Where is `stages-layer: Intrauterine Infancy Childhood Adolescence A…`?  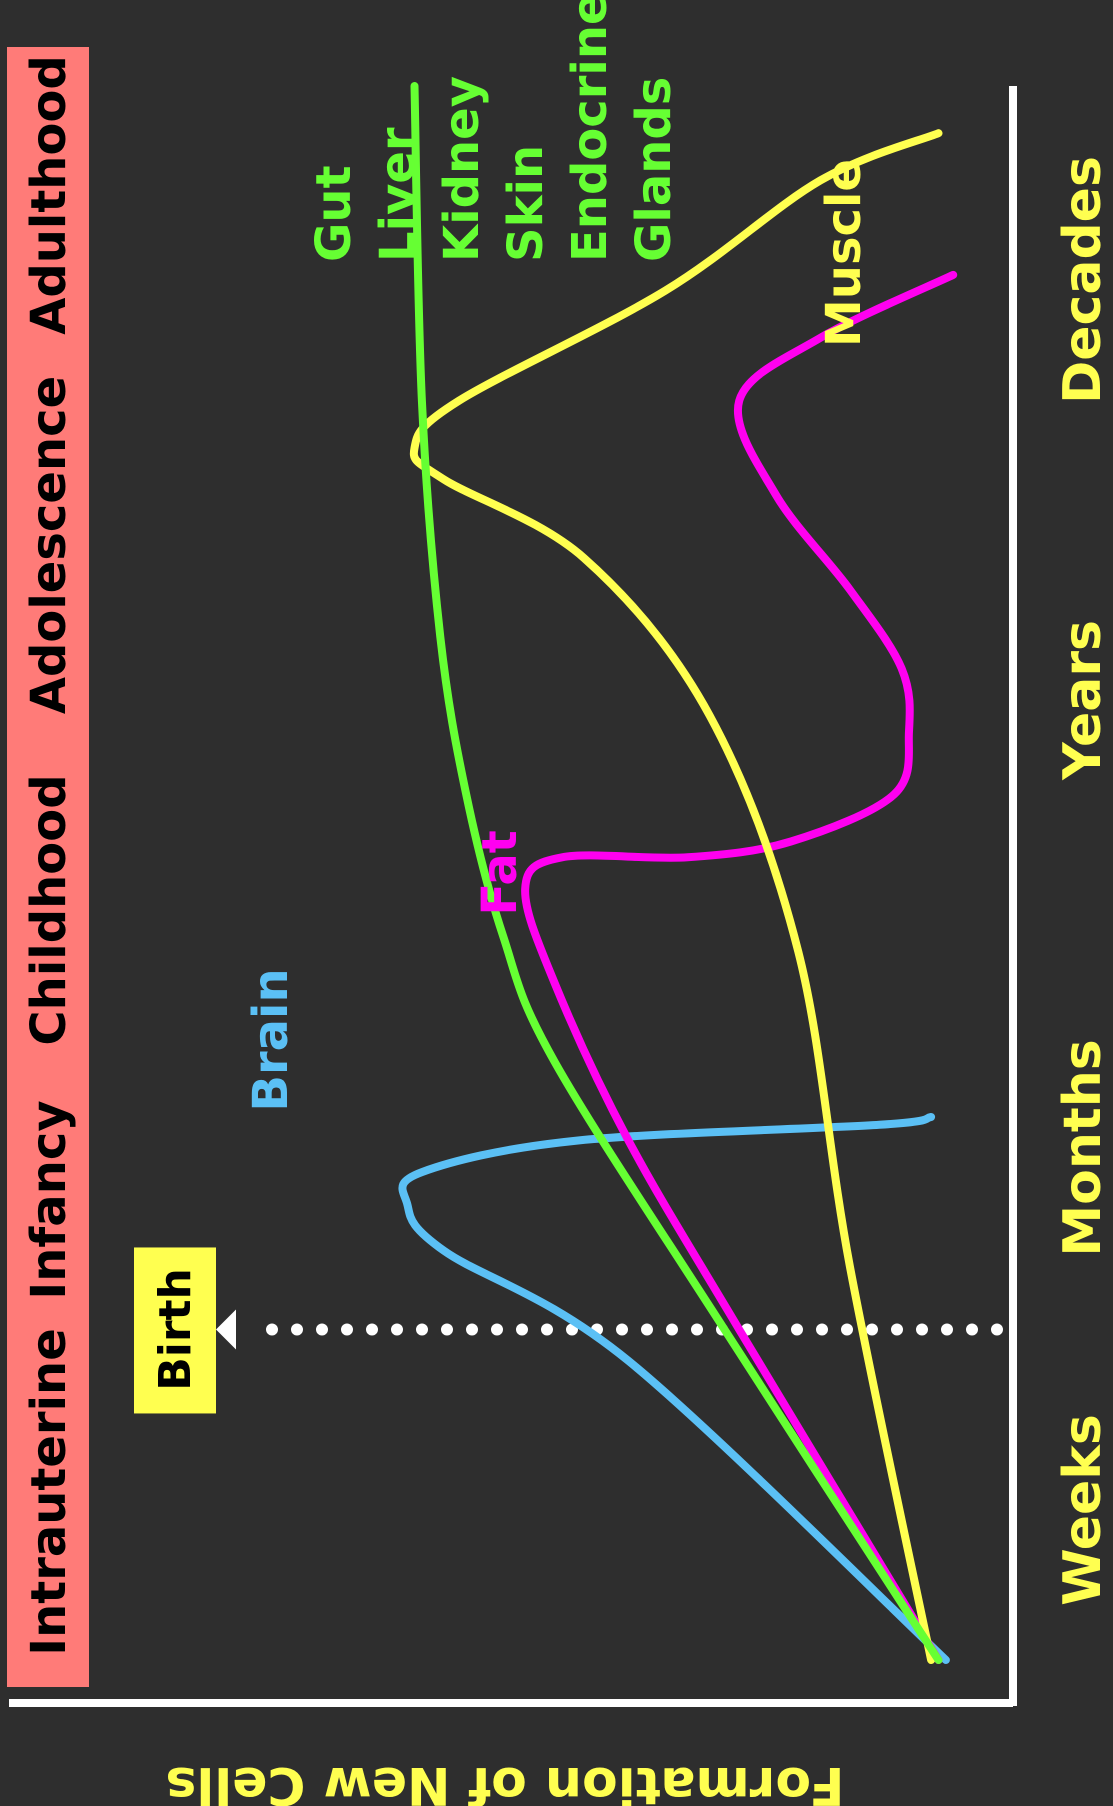
stages-layer: Intrauterine Infancy Childhood Adolescence A… is located at coordinates (49, 855).